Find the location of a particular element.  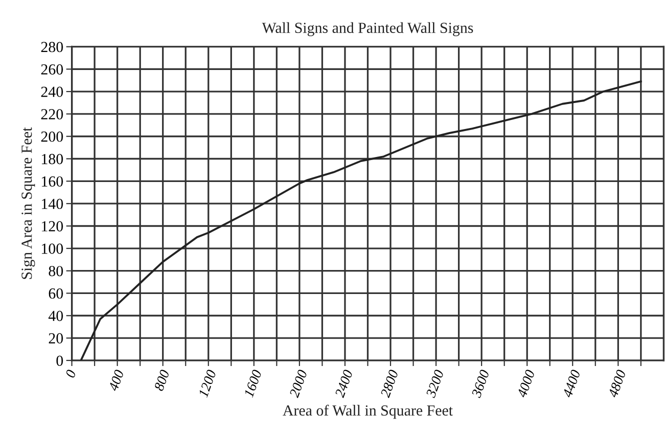

x-tick-label: 4800 is located at coordinates (617, 383).